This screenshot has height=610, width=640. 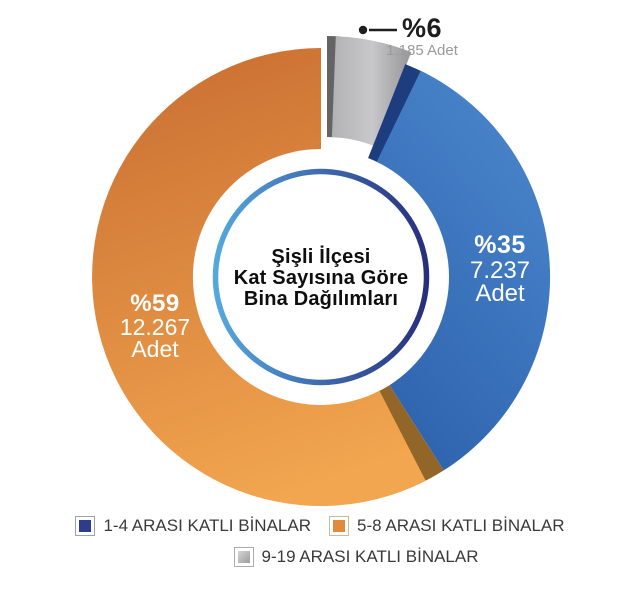 What do you see at coordinates (377, 30) in the screenshot?
I see `leader-line-group` at bounding box center [377, 30].